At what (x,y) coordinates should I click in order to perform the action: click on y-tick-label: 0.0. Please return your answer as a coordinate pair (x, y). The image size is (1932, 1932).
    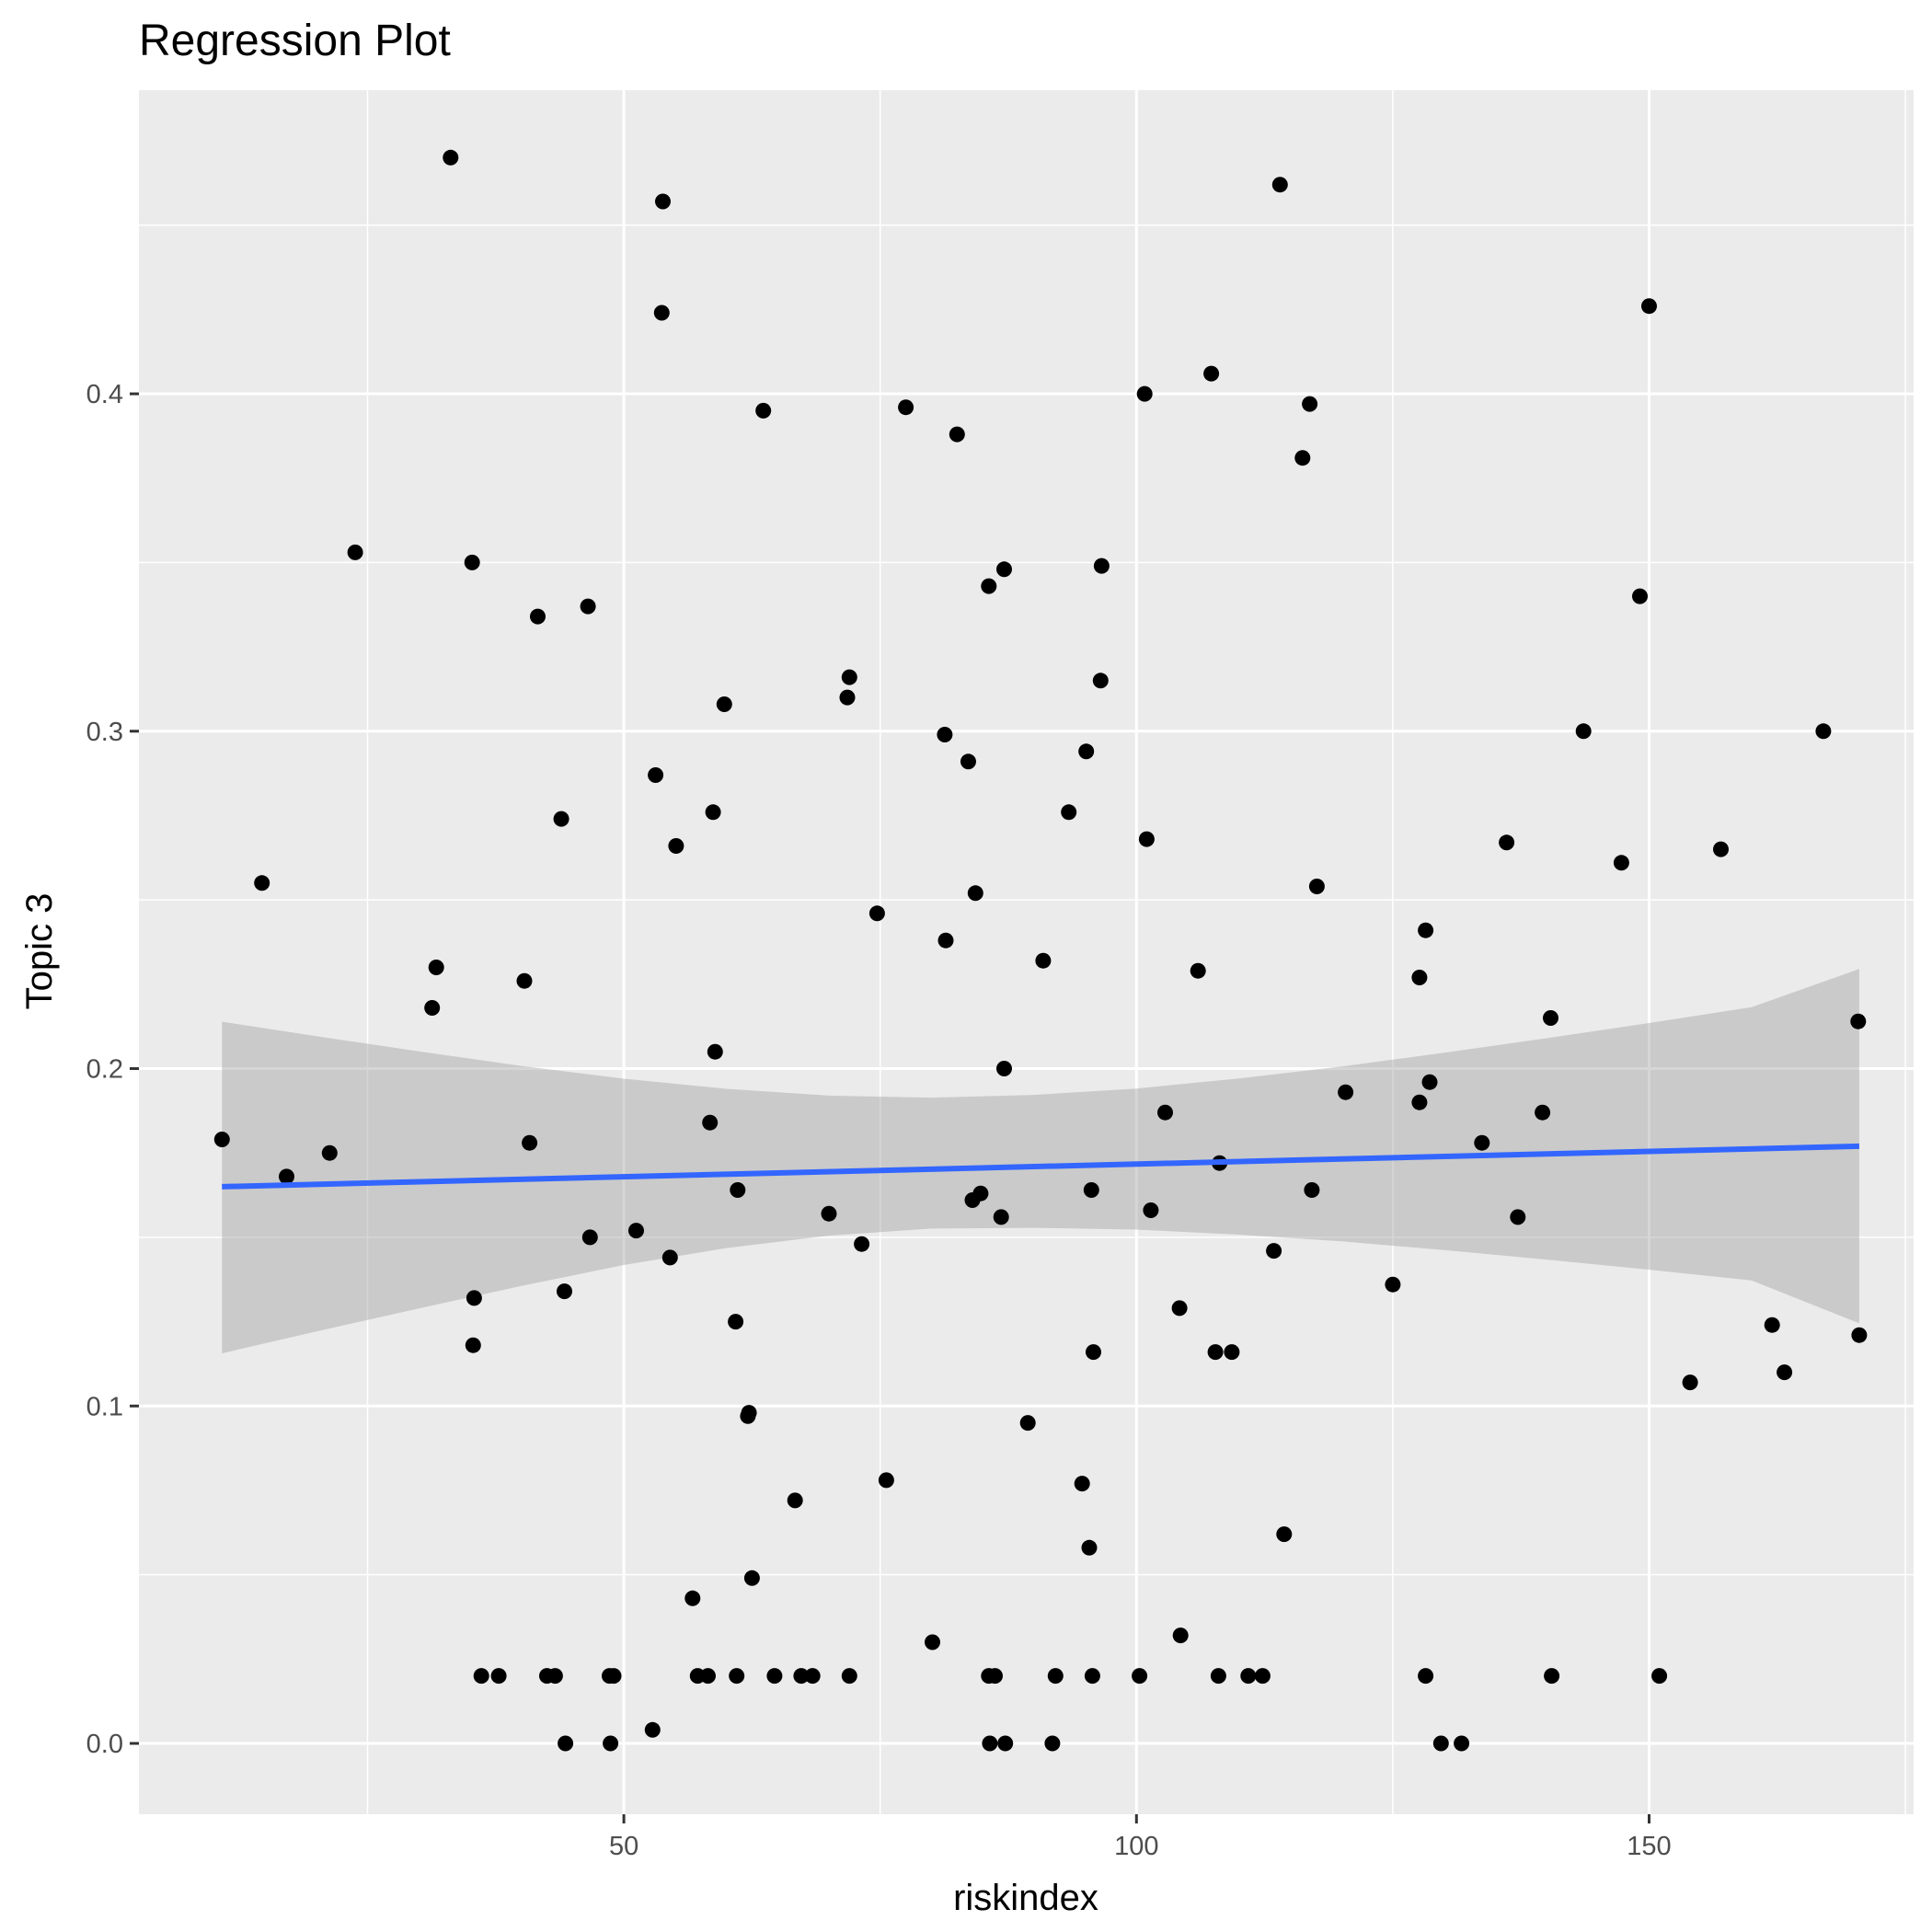
    Looking at the image, I should click on (104, 1744).